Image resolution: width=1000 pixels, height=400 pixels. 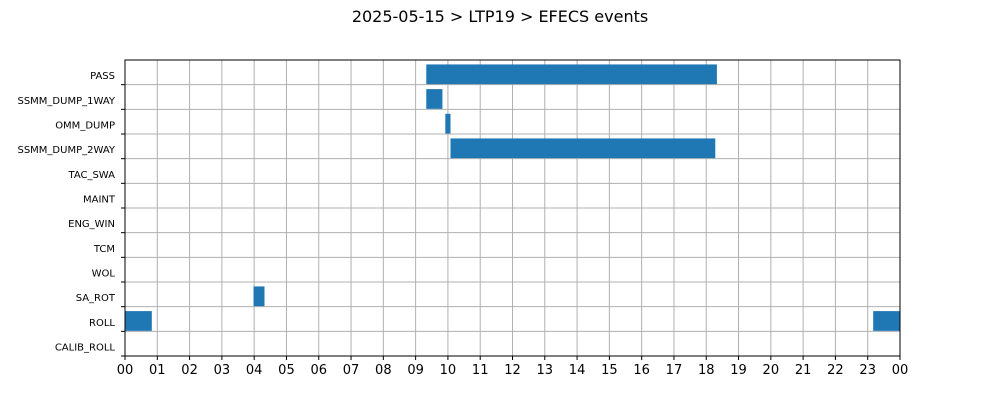 What do you see at coordinates (738, 370) in the screenshot?
I see `x-tick-label: 19` at bounding box center [738, 370].